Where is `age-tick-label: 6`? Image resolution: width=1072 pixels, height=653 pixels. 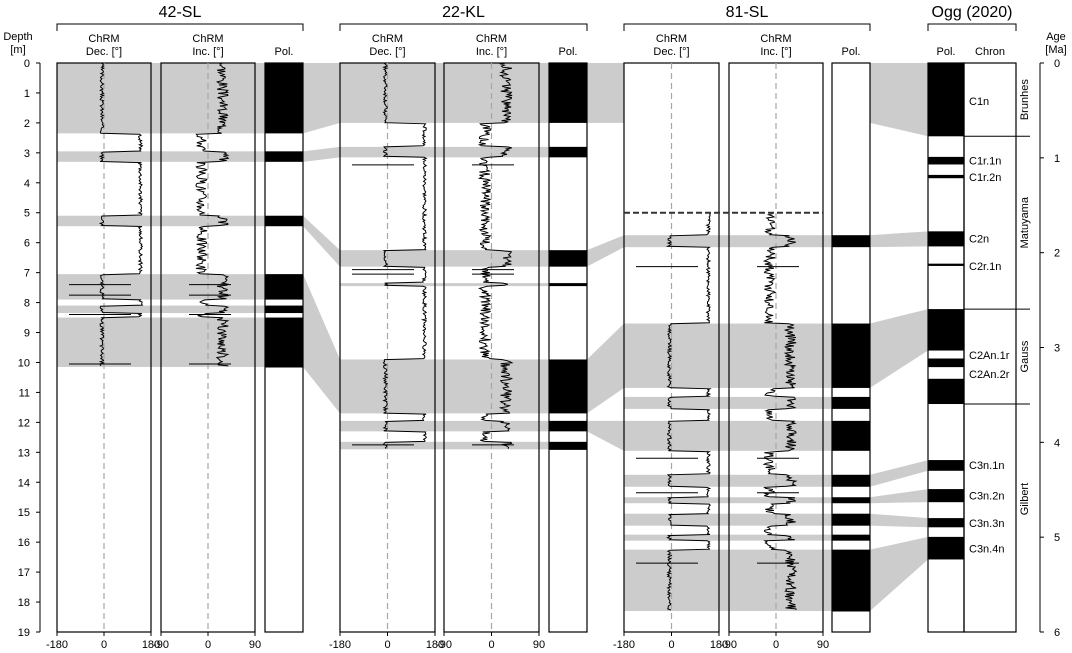 age-tick-label: 6 is located at coordinates (1057, 633).